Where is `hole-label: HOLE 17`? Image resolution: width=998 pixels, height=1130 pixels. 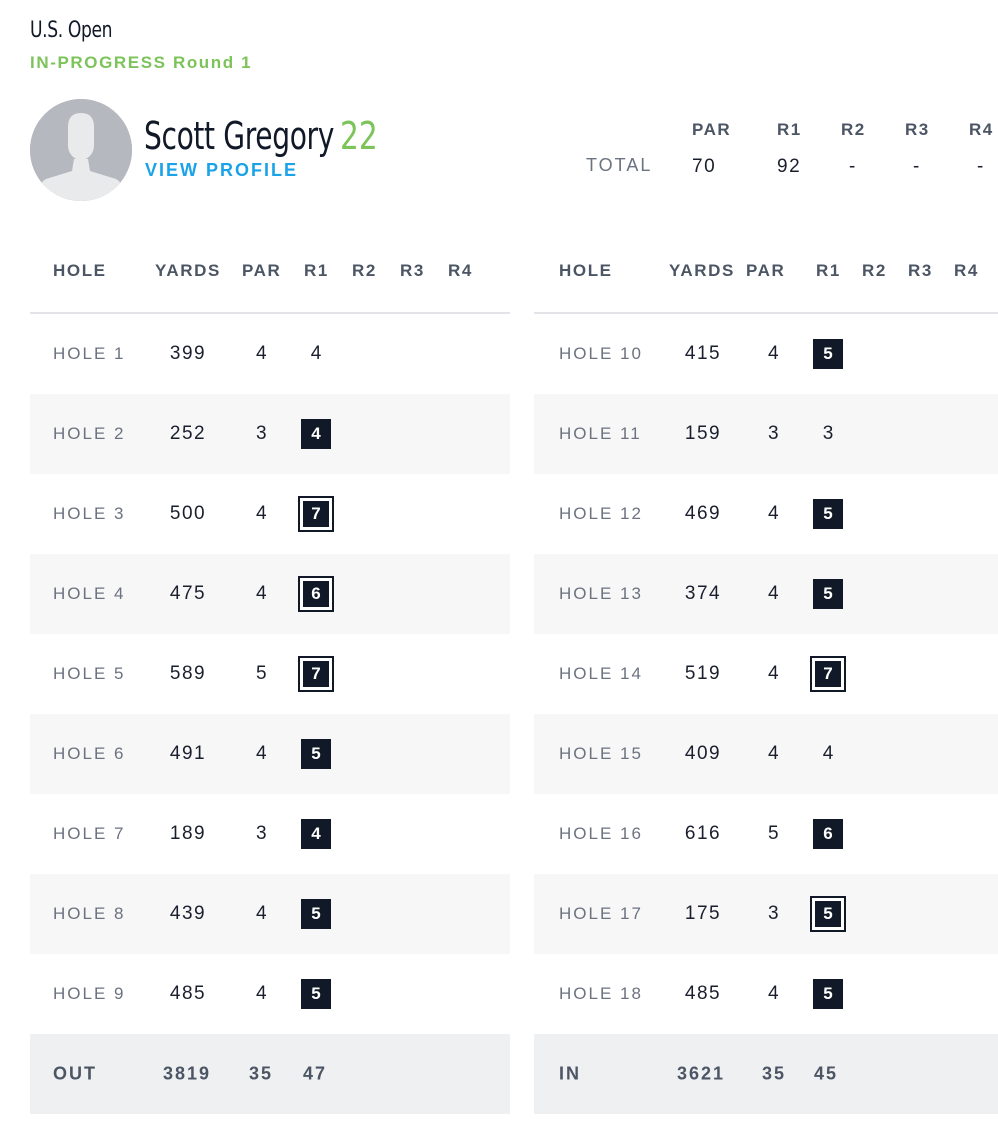 hole-label: HOLE 17 is located at coordinates (601, 913).